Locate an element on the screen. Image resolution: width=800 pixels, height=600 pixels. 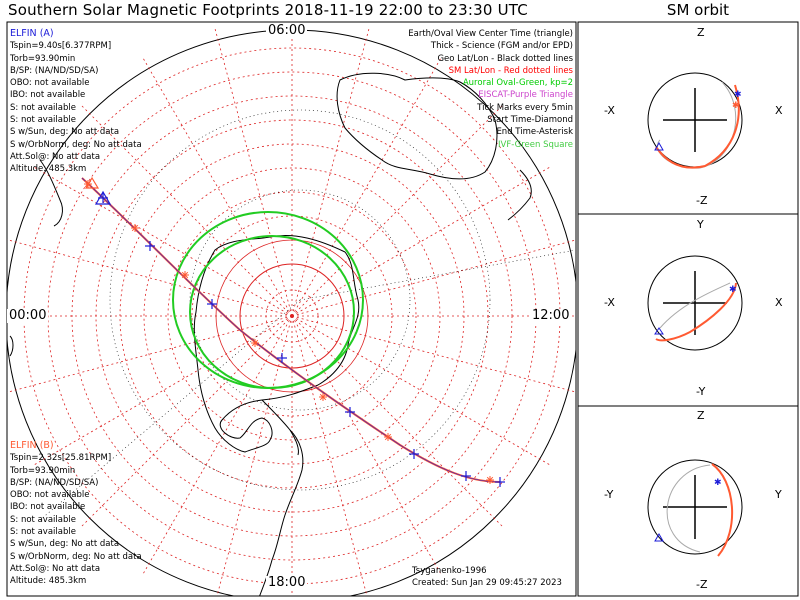
sm3-left-label: -Y is located at coordinates (609, 494).